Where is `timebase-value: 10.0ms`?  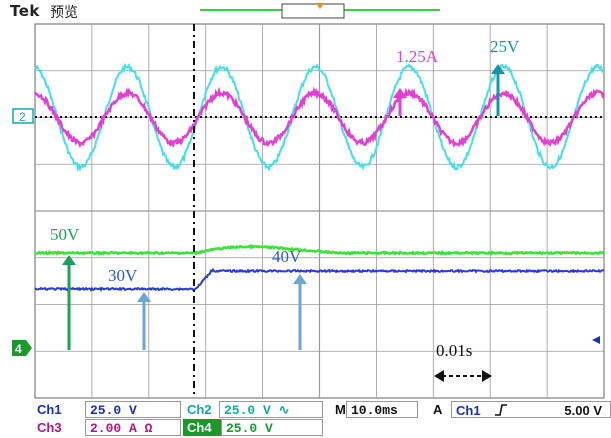
timebase-value: 10.0ms is located at coordinates (382, 409).